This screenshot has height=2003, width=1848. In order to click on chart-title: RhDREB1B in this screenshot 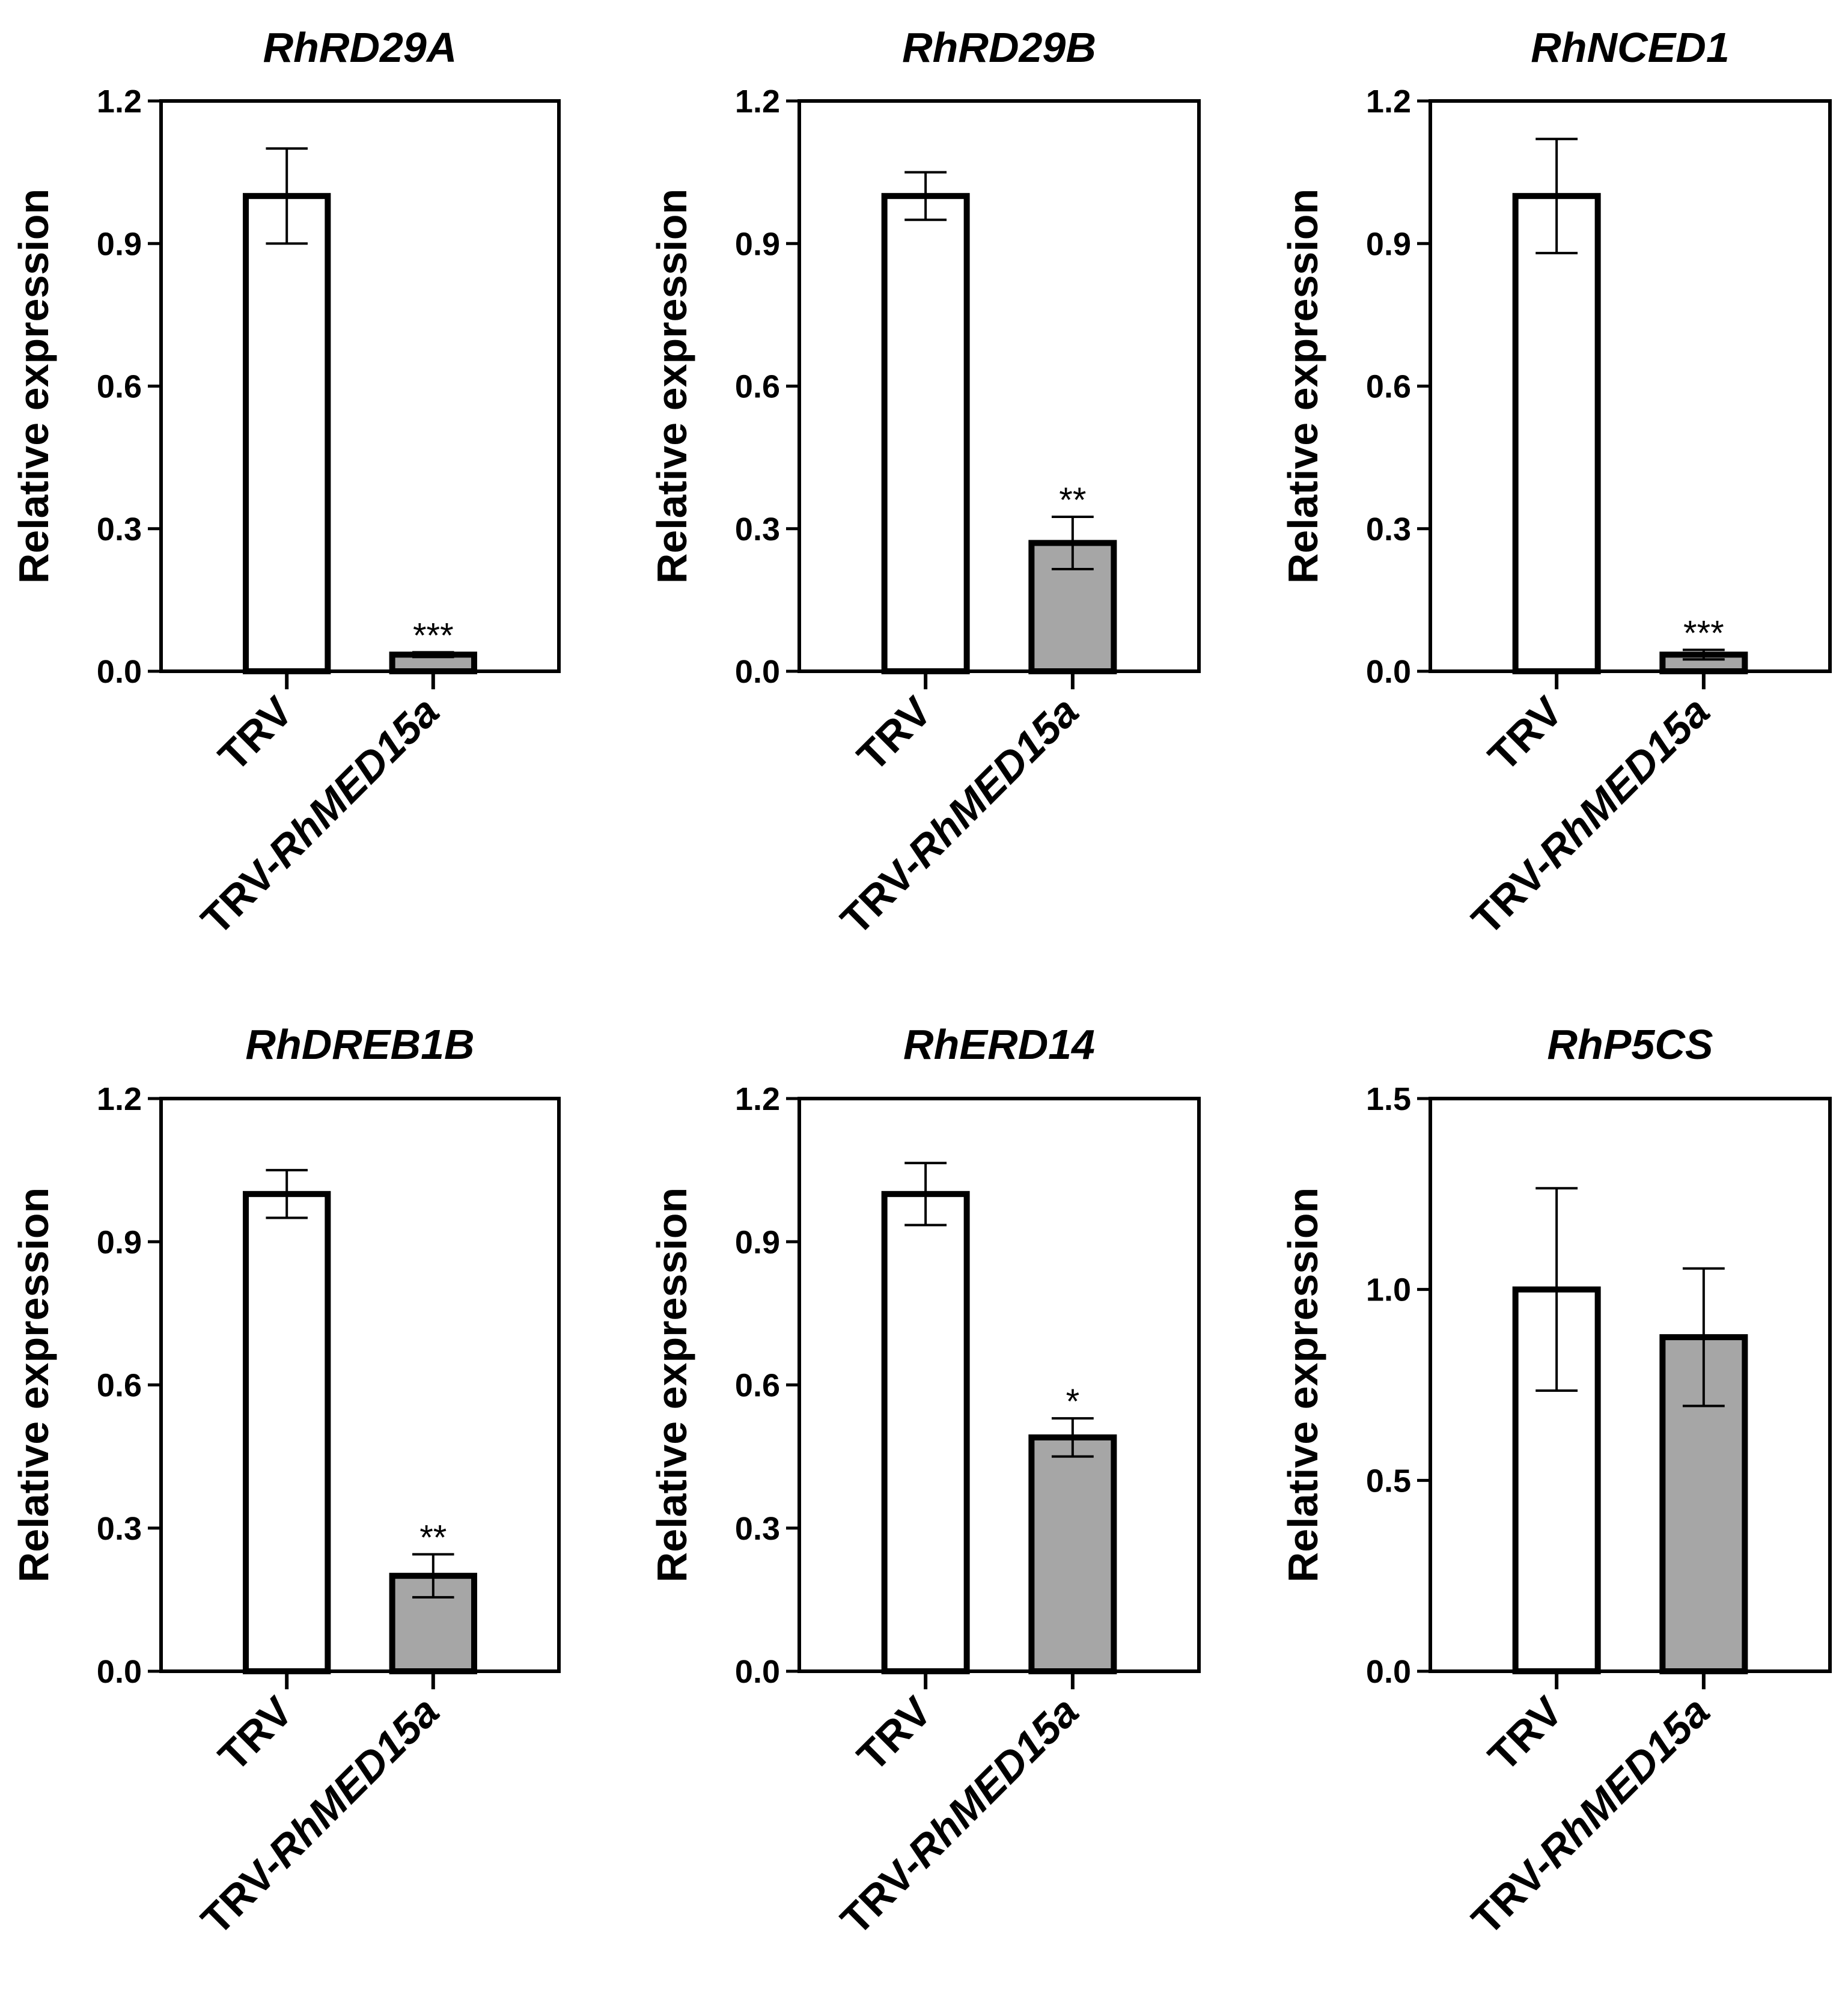, I will do `click(359, 1044)`.